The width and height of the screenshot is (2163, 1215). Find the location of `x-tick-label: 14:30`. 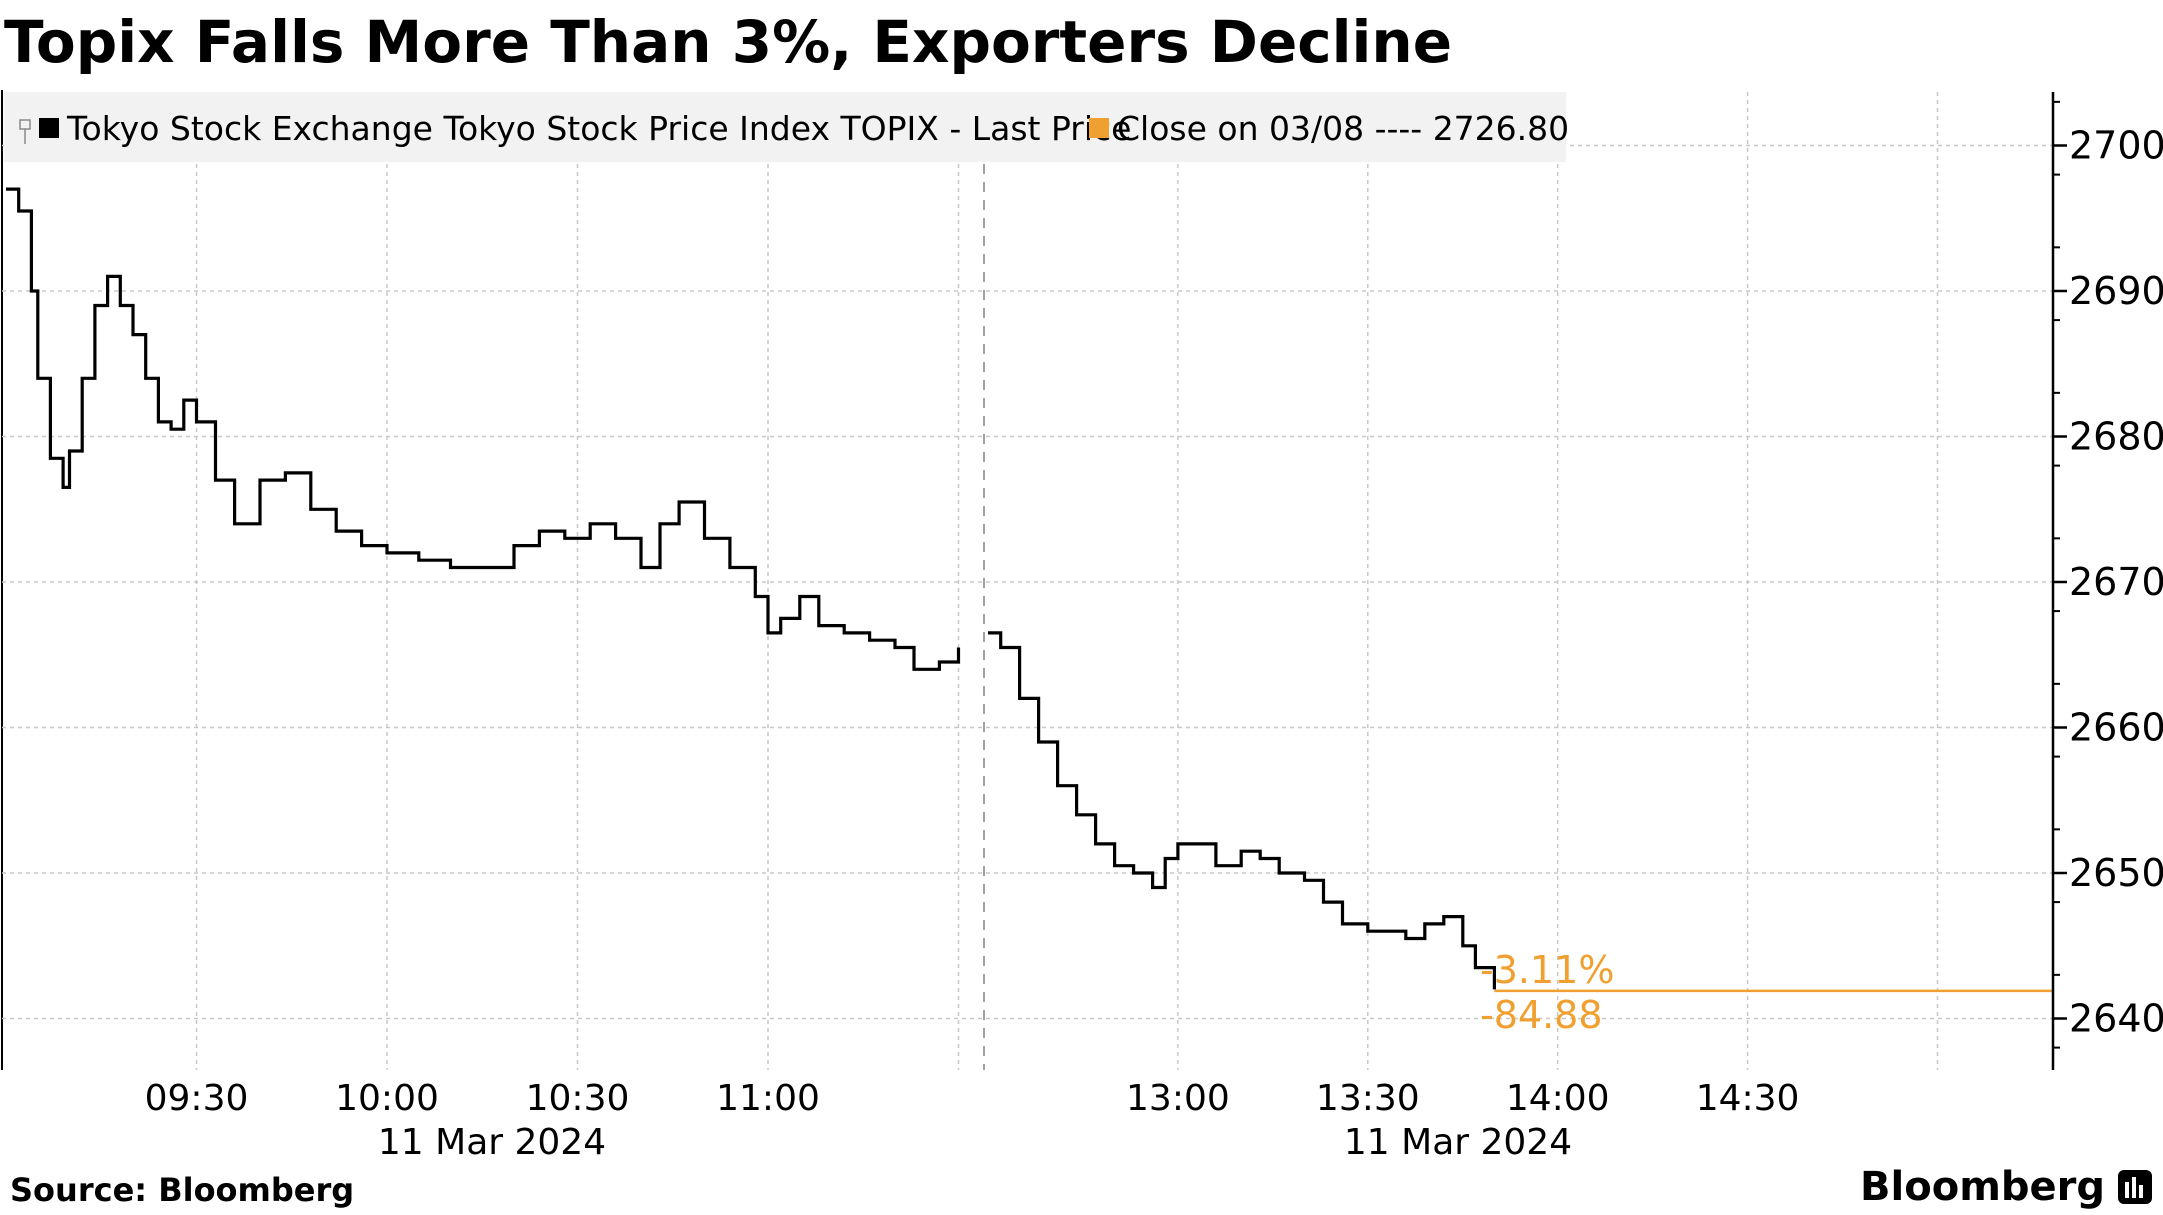

x-tick-label: 14:30 is located at coordinates (1748, 1098).